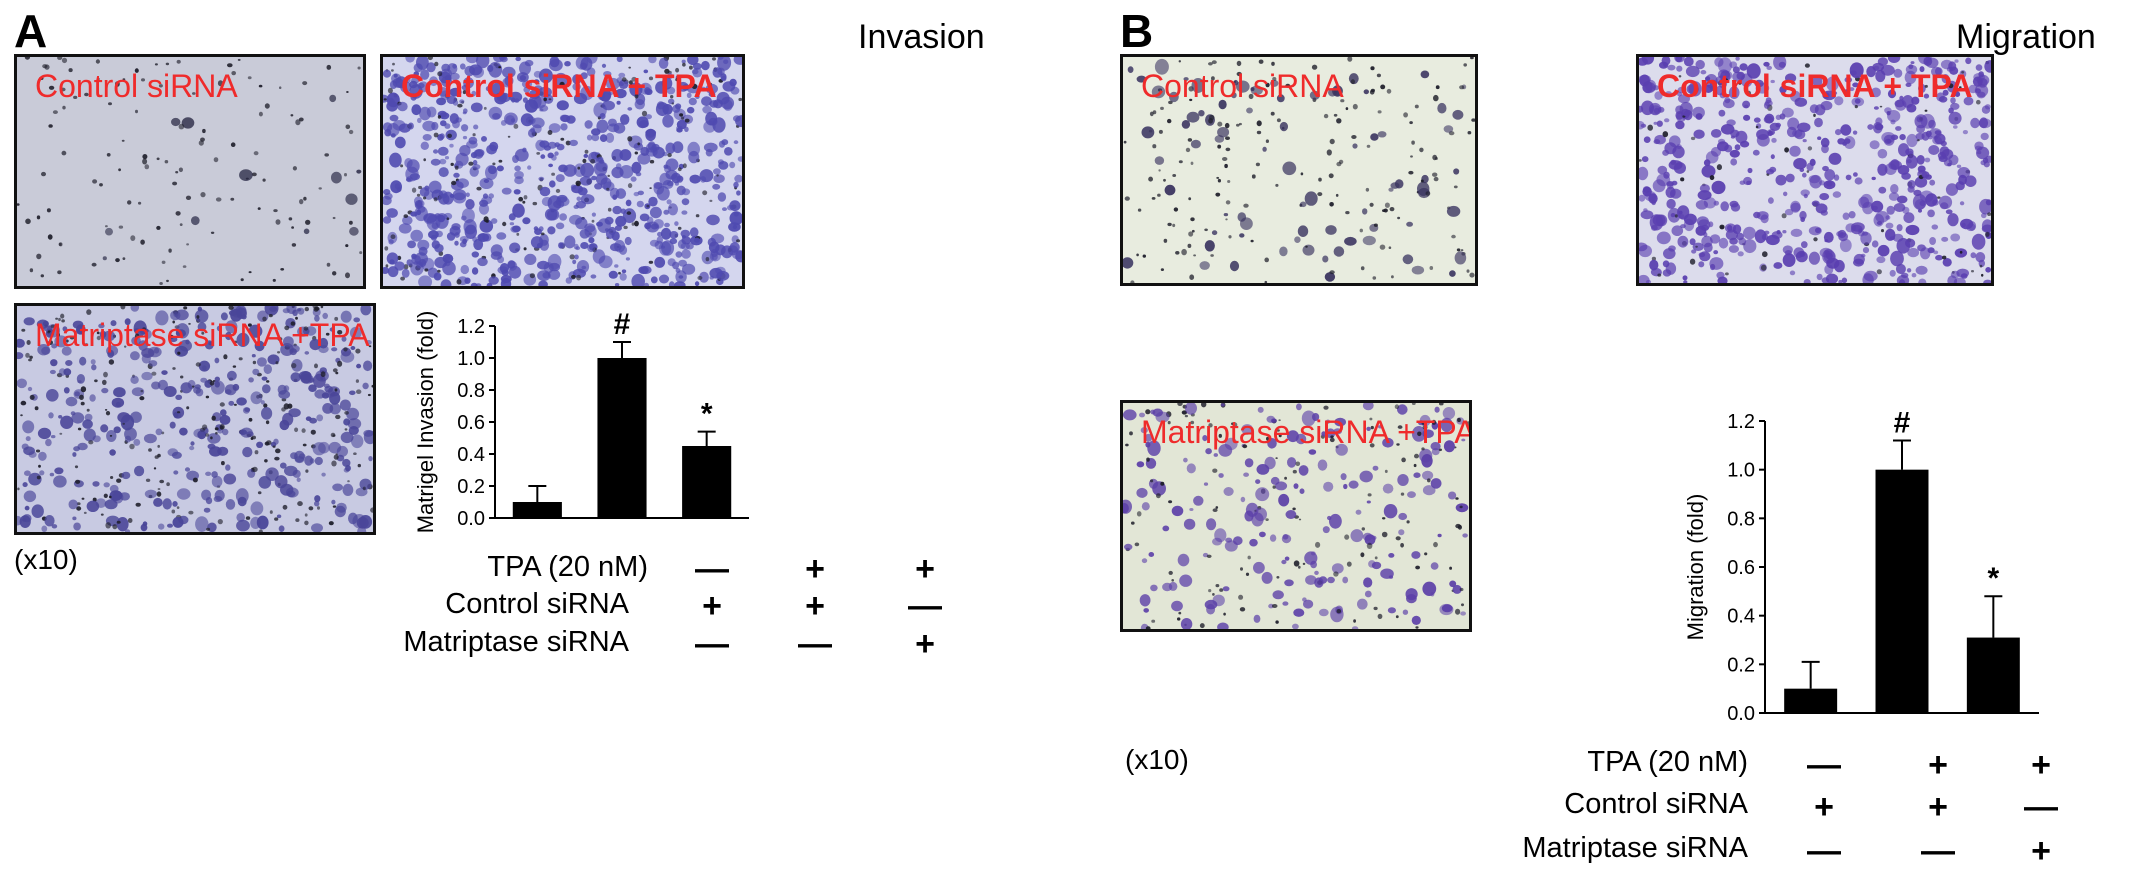 Image resolution: width=2150 pixels, height=889 pixels. Describe the element at coordinates (921, 37) in the screenshot. I see `panel-a-title: Invasion` at that location.